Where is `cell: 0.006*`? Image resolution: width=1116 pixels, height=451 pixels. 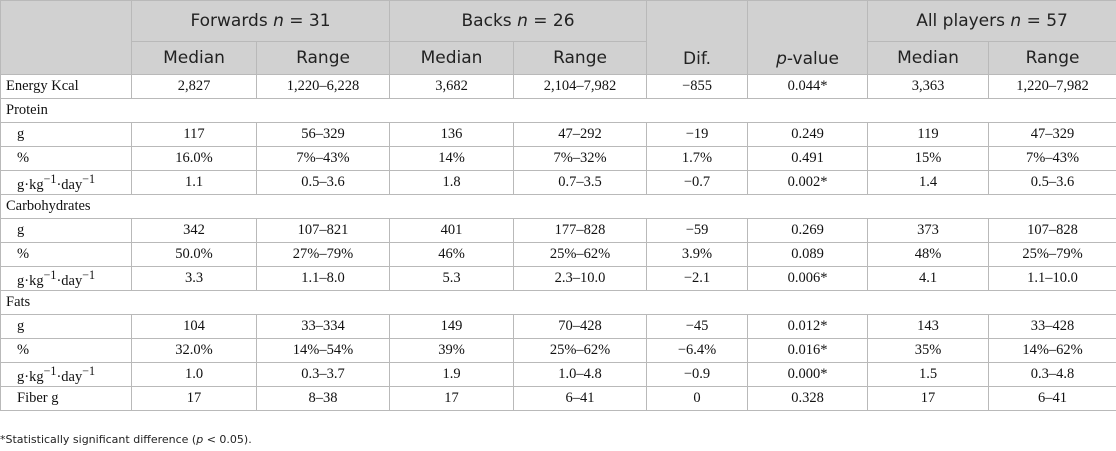
cell: 0.006* is located at coordinates (808, 278).